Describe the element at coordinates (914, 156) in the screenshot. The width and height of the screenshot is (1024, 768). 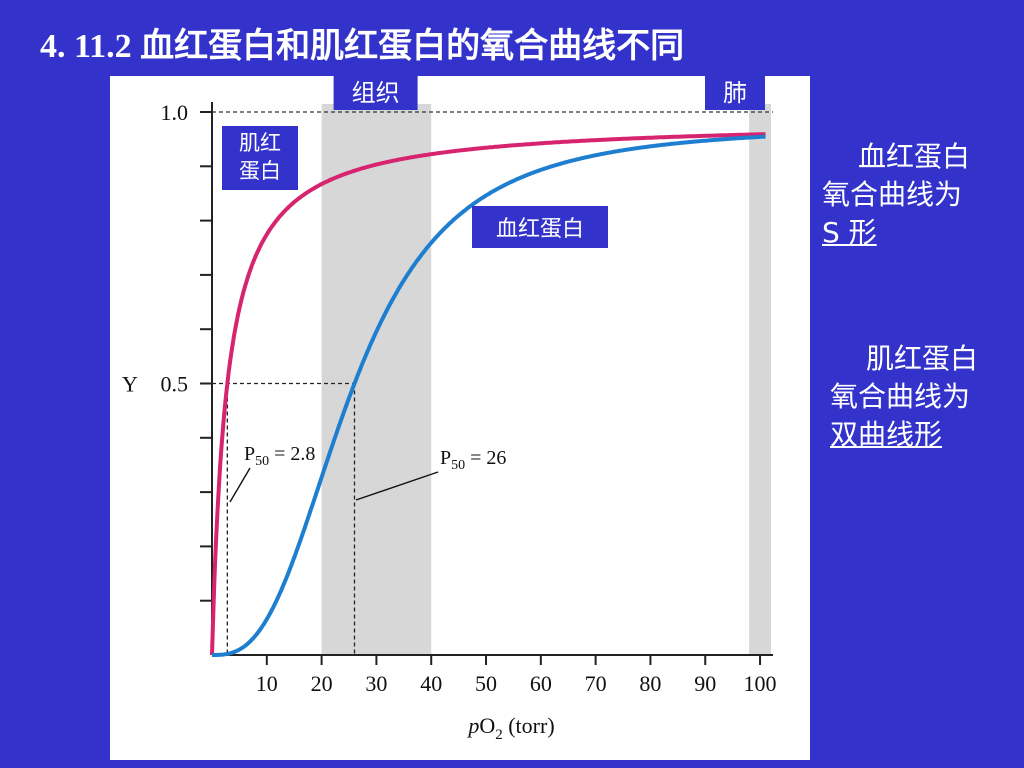
I see `hemoglobin-note-line1: 血红蛋白` at that location.